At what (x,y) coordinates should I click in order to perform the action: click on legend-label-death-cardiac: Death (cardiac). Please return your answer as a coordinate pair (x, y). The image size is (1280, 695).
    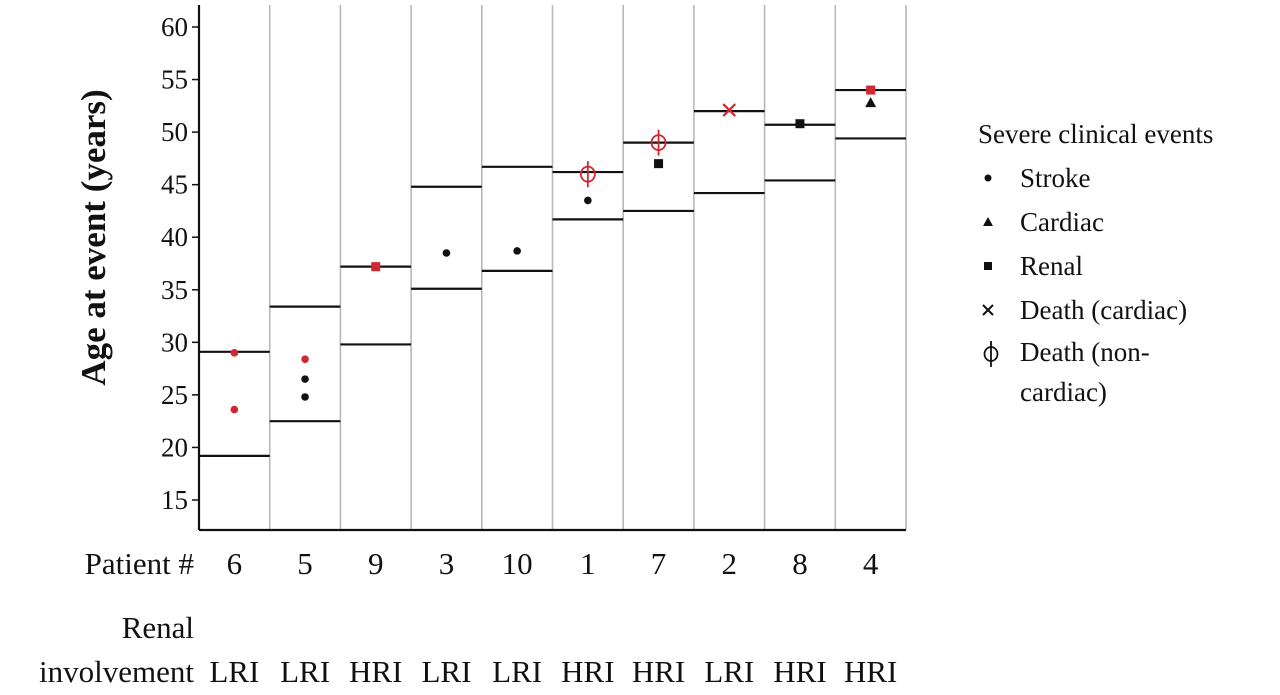
    Looking at the image, I should click on (1104, 310).